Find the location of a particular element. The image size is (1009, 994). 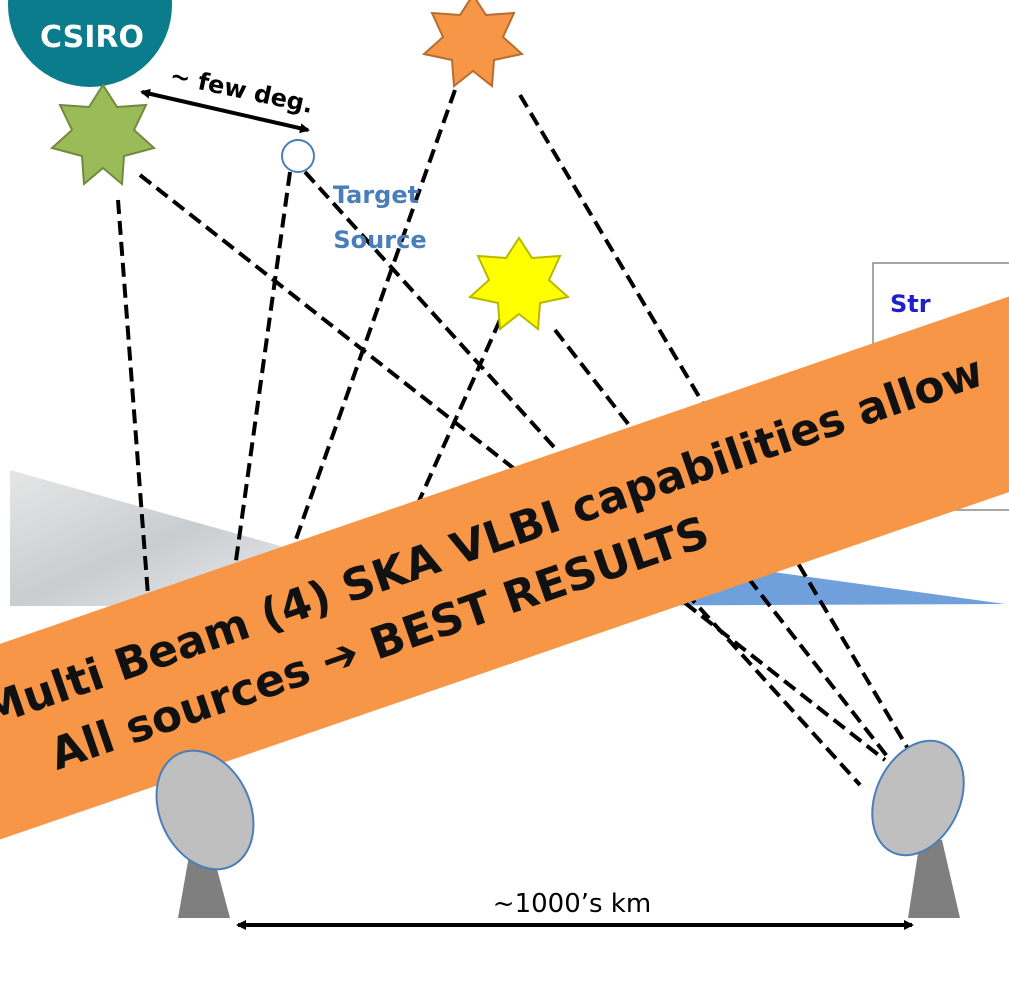

target-source is located at coordinates (298, 156).